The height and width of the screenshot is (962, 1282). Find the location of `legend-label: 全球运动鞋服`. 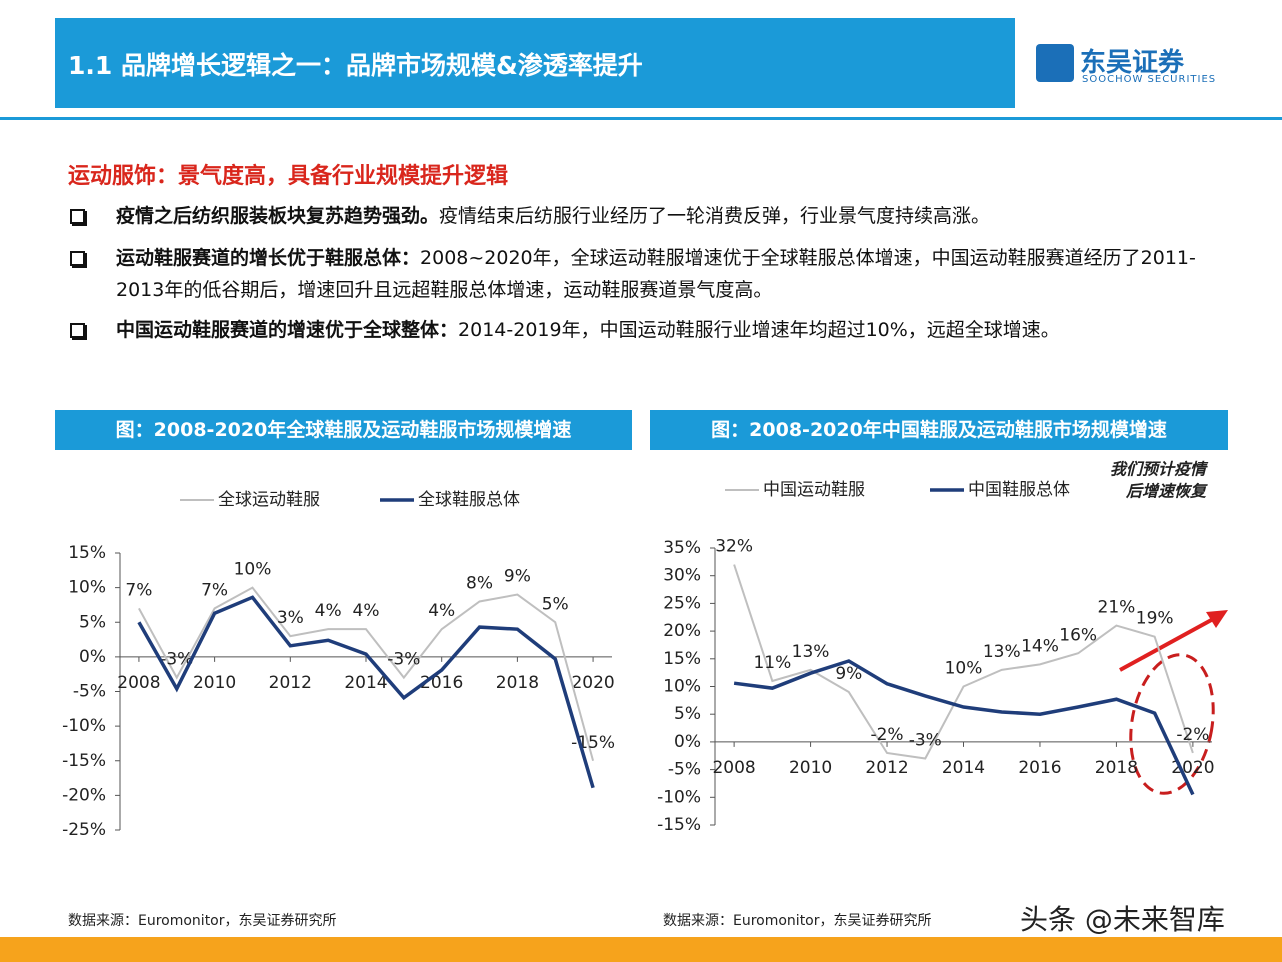

legend-label: 全球运动鞋服 is located at coordinates (269, 500).